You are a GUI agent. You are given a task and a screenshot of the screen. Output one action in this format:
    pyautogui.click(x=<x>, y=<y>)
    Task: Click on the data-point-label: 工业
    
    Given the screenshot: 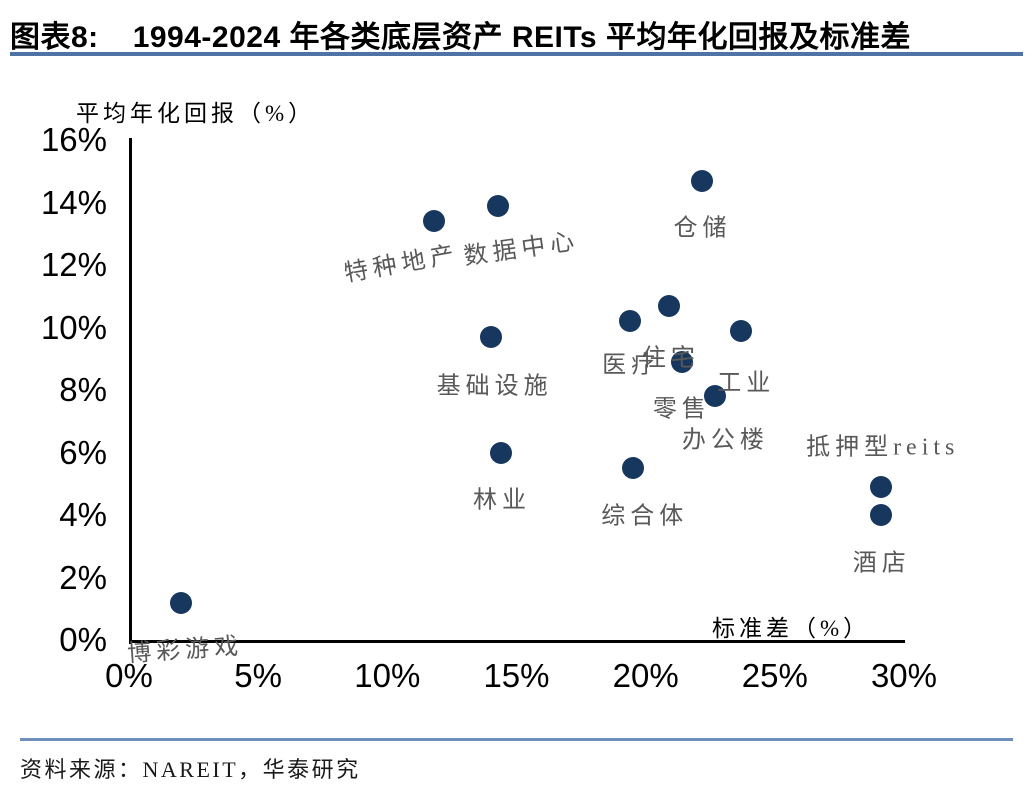 What is the action you would take?
    pyautogui.click(x=746, y=383)
    